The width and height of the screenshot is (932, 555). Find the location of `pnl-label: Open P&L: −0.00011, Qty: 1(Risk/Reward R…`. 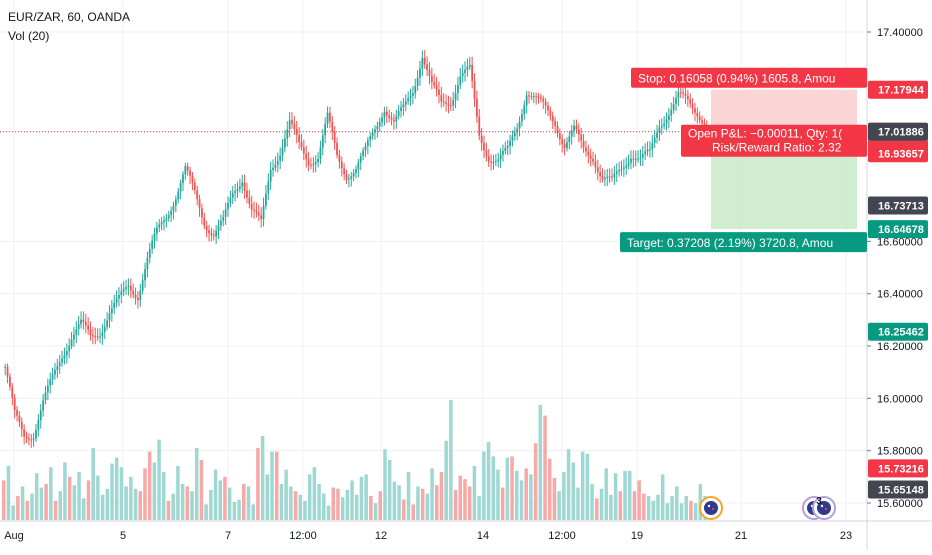

pnl-label: Open P&L: −0.00011, Qty: 1(Risk/Reward R… is located at coordinates (774, 140).